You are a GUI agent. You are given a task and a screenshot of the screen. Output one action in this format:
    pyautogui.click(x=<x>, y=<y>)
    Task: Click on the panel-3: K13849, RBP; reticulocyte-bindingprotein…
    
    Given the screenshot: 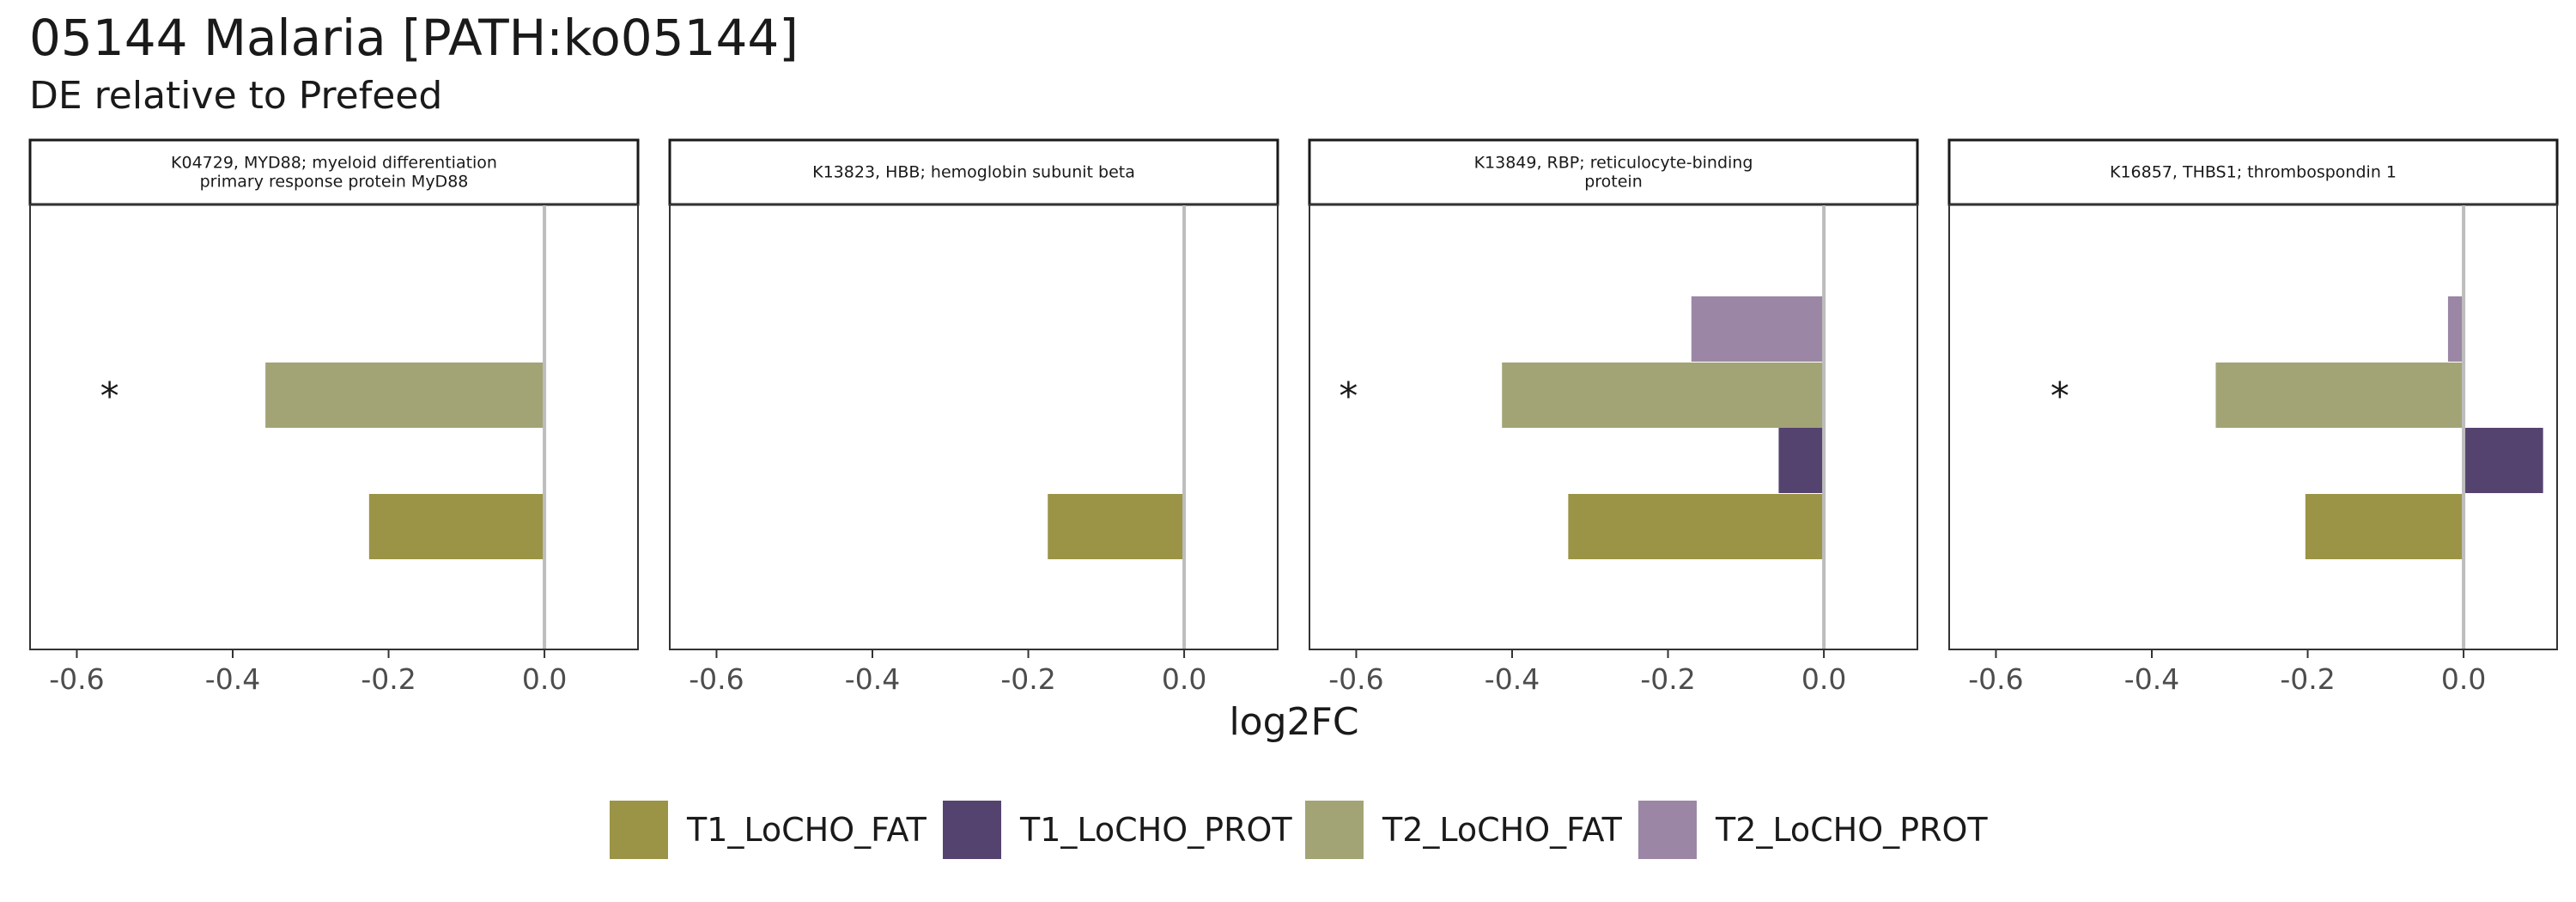 What is the action you would take?
    pyautogui.click(x=1613, y=417)
    